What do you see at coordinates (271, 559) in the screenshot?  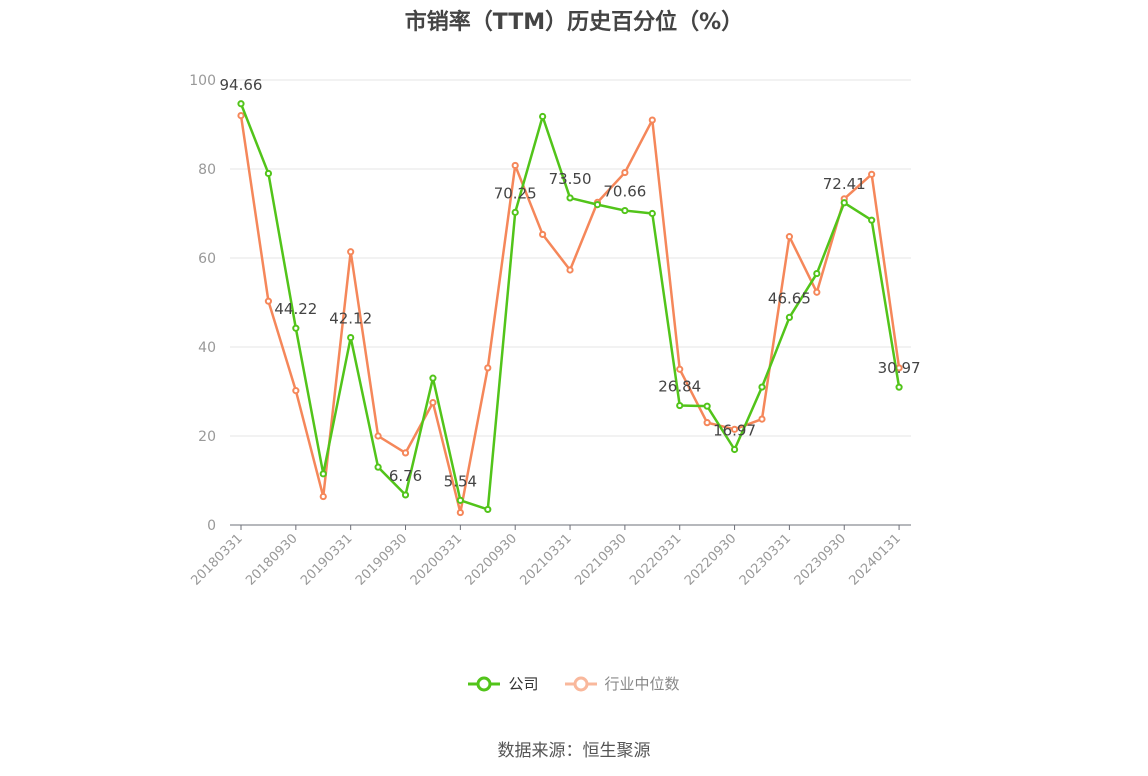 I see `x-tick-label: 20180930` at bounding box center [271, 559].